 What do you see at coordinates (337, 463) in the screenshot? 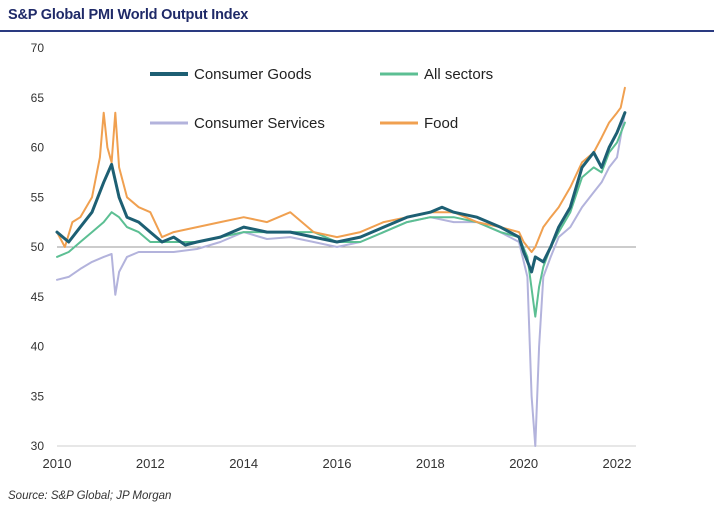
I see `x-tick-label: 2016` at bounding box center [337, 463].